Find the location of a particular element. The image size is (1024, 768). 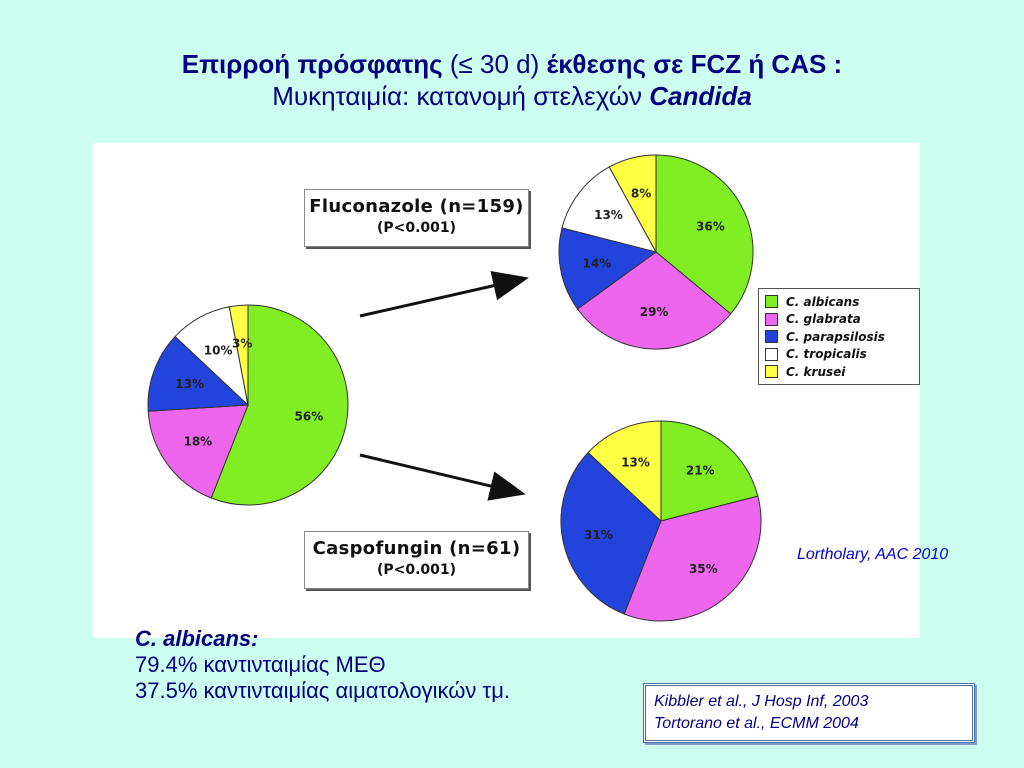

legend-item: C. glabrata is located at coordinates (840, 320).